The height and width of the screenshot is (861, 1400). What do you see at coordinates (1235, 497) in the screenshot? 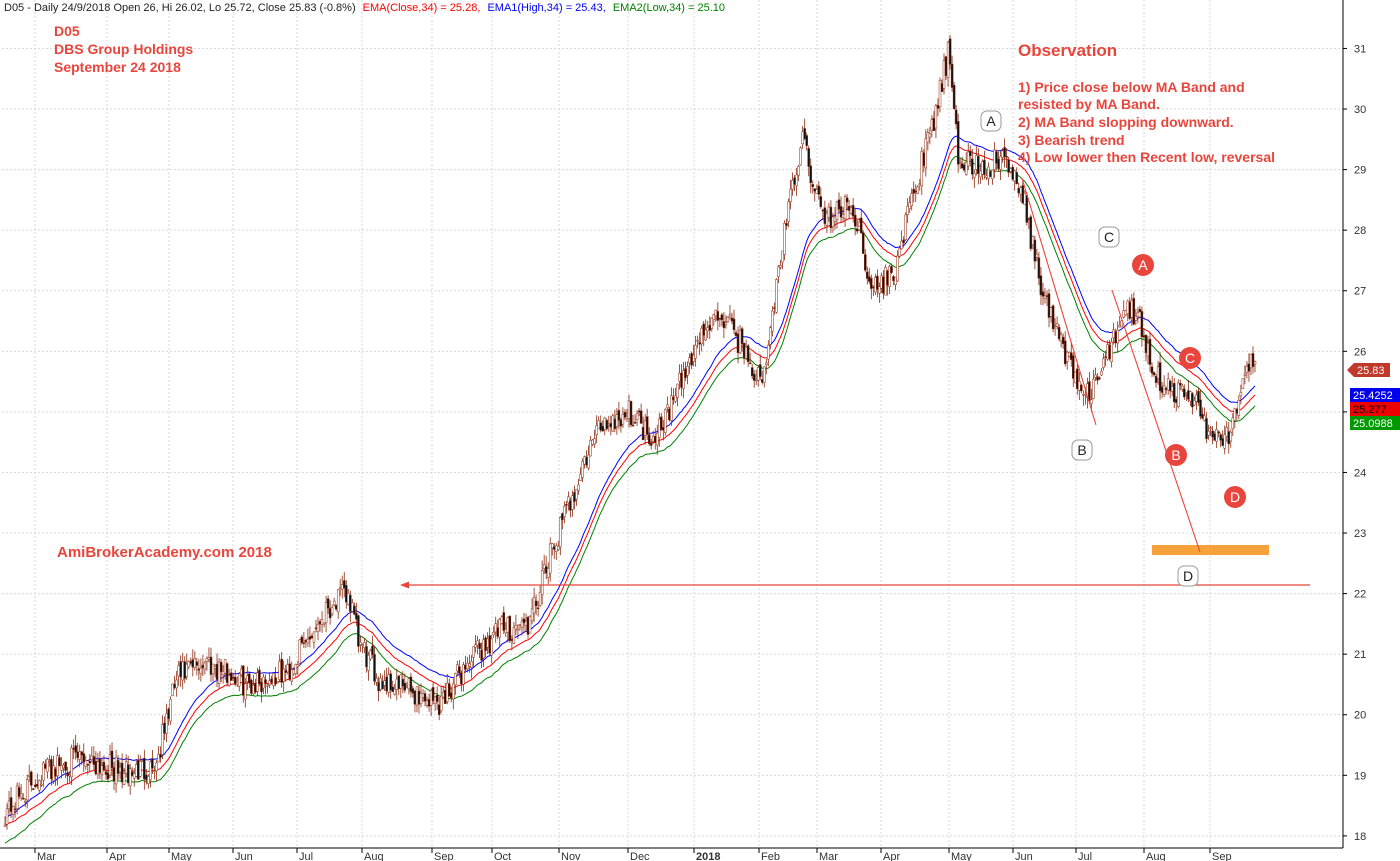
I see `wave-label-d-red-text: D` at bounding box center [1235, 497].